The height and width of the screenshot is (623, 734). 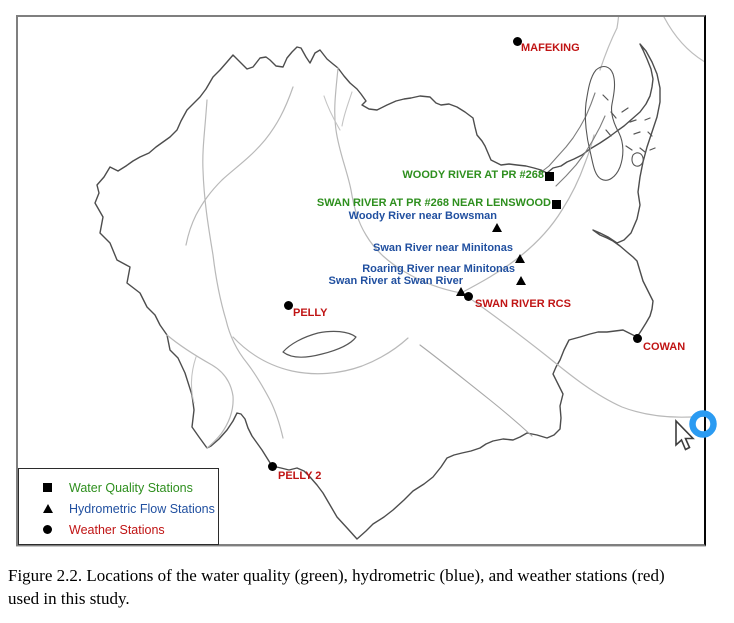 I want to click on legend-item-hydrometric: Hydrometric Flow Stations, so click(x=118, y=508).